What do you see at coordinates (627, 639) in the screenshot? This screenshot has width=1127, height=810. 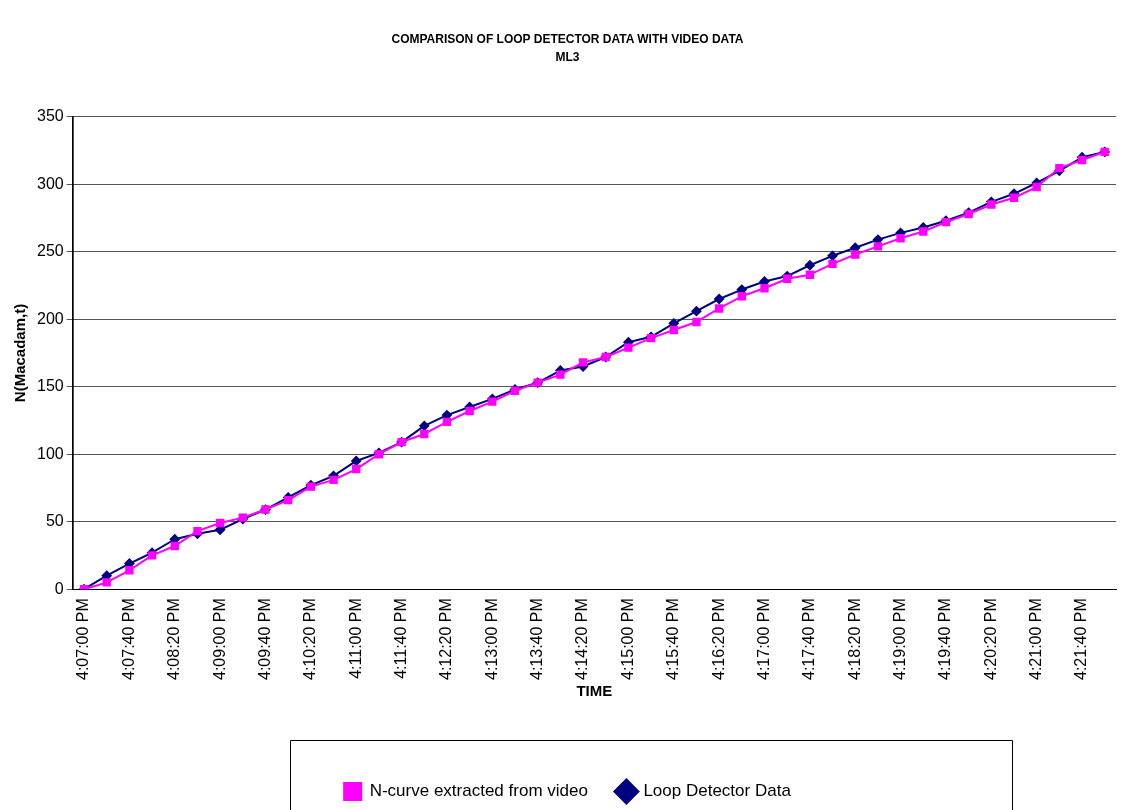 I see `x-tick-label: 4:15:00 PM` at bounding box center [627, 639].